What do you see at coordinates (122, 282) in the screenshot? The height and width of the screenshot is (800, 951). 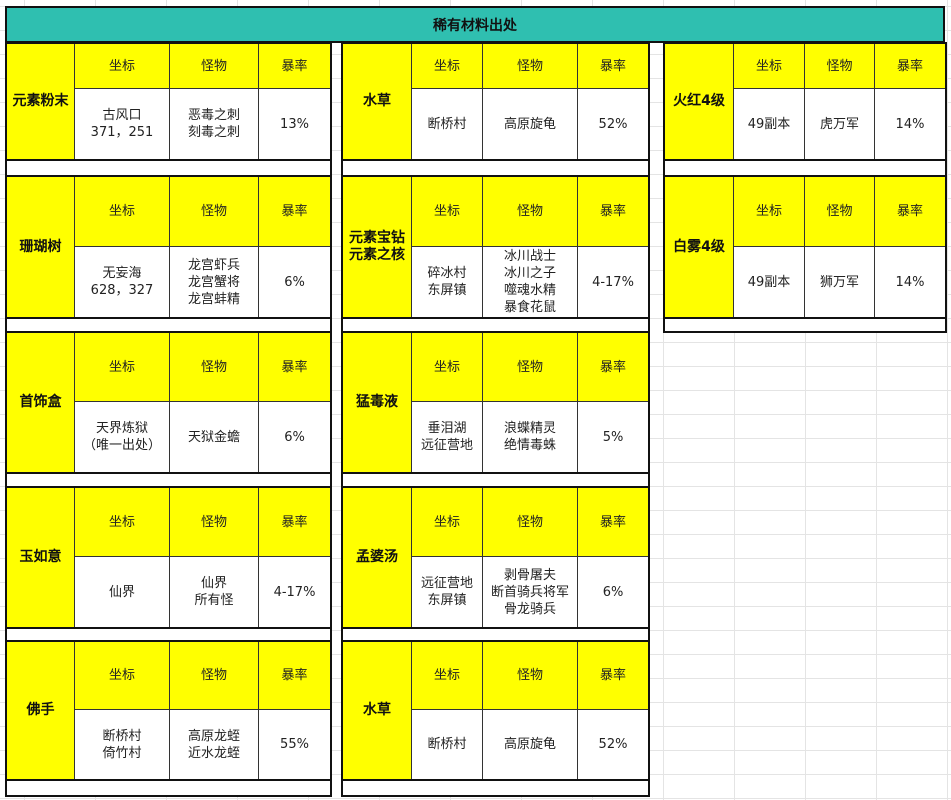 I see `cell-coord: 无妄海 628，327` at bounding box center [122, 282].